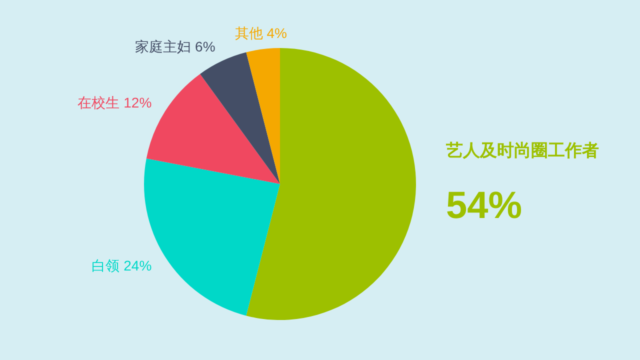  What do you see at coordinates (115, 102) in the screenshot?
I see `slice-label: 在校生 12%` at bounding box center [115, 102].